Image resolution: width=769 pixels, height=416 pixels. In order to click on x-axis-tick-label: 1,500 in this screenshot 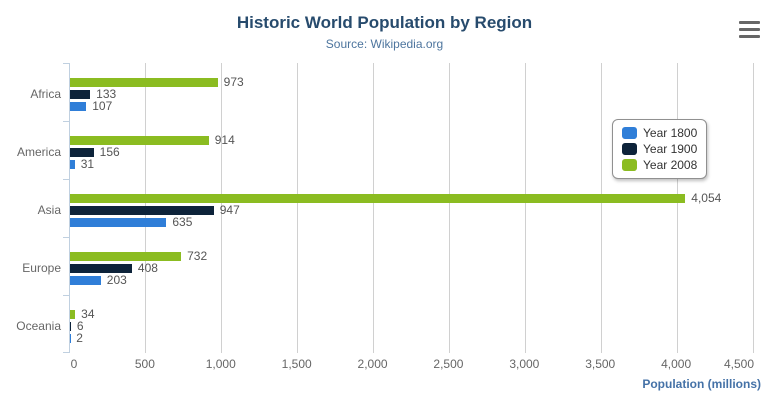, I will do `click(296, 364)`.